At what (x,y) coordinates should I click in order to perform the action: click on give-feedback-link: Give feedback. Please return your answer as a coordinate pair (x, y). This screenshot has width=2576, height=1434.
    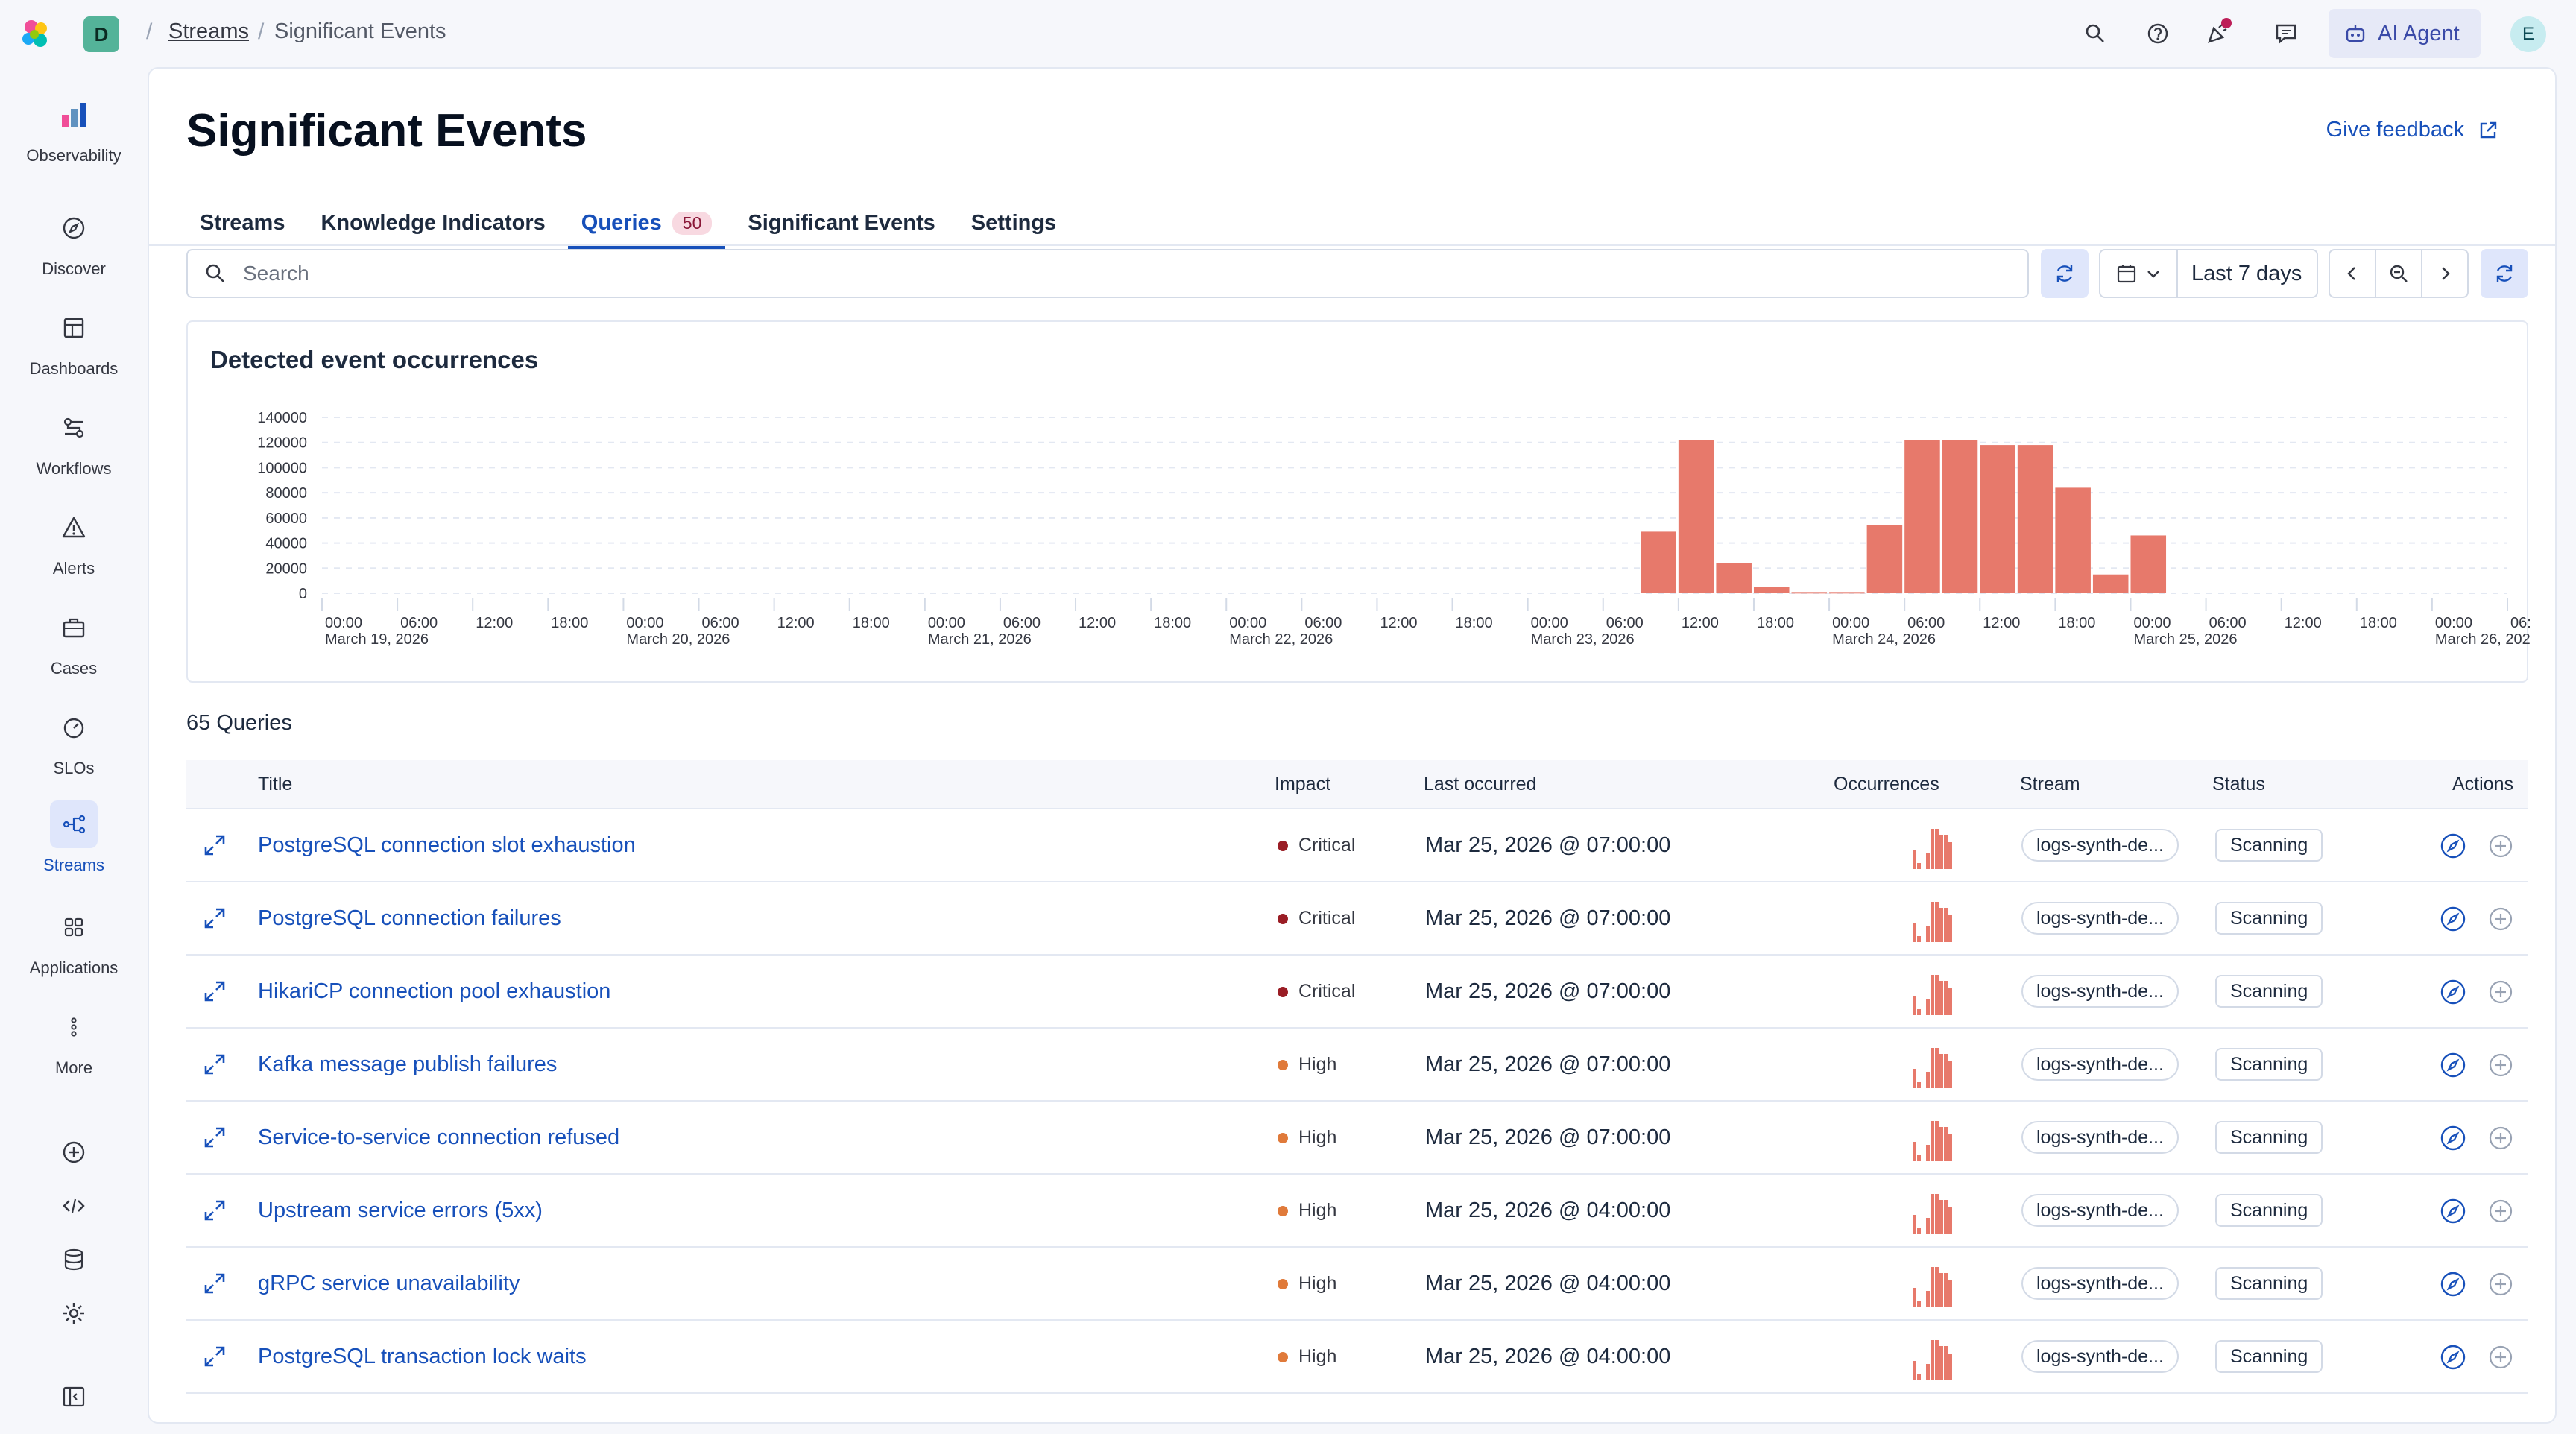
    Looking at the image, I should click on (2412, 130).